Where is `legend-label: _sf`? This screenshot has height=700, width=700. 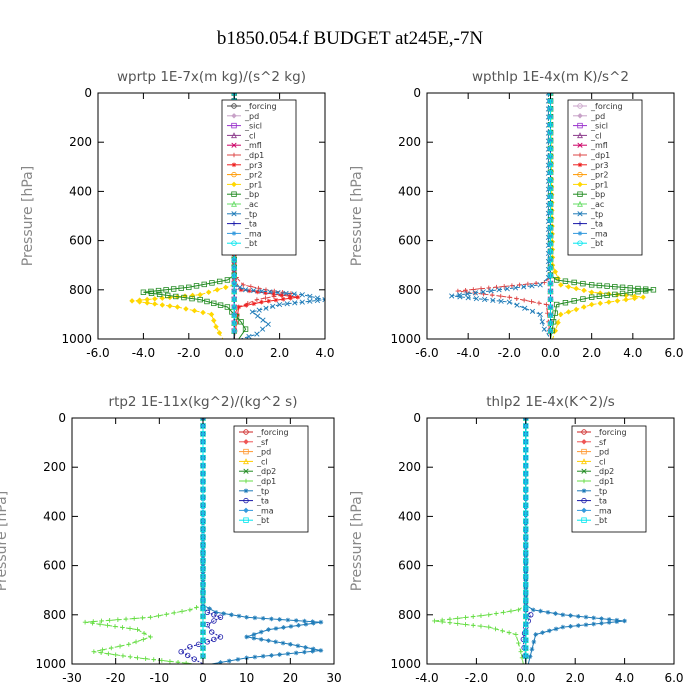 legend-label: _sf is located at coordinates (262, 442).